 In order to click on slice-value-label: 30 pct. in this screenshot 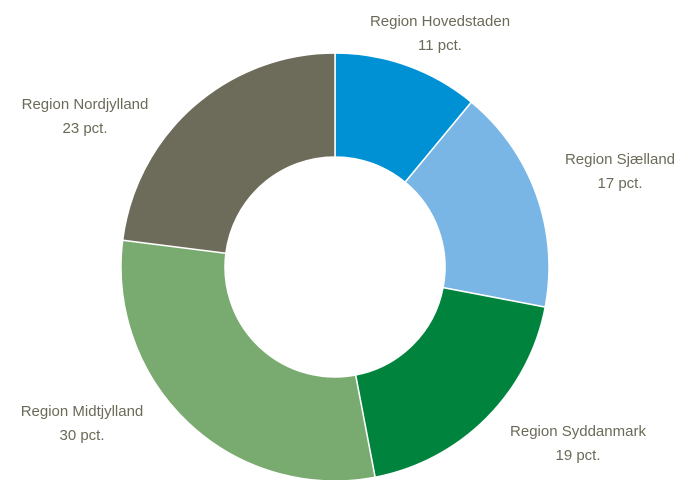, I will do `click(81, 435)`.